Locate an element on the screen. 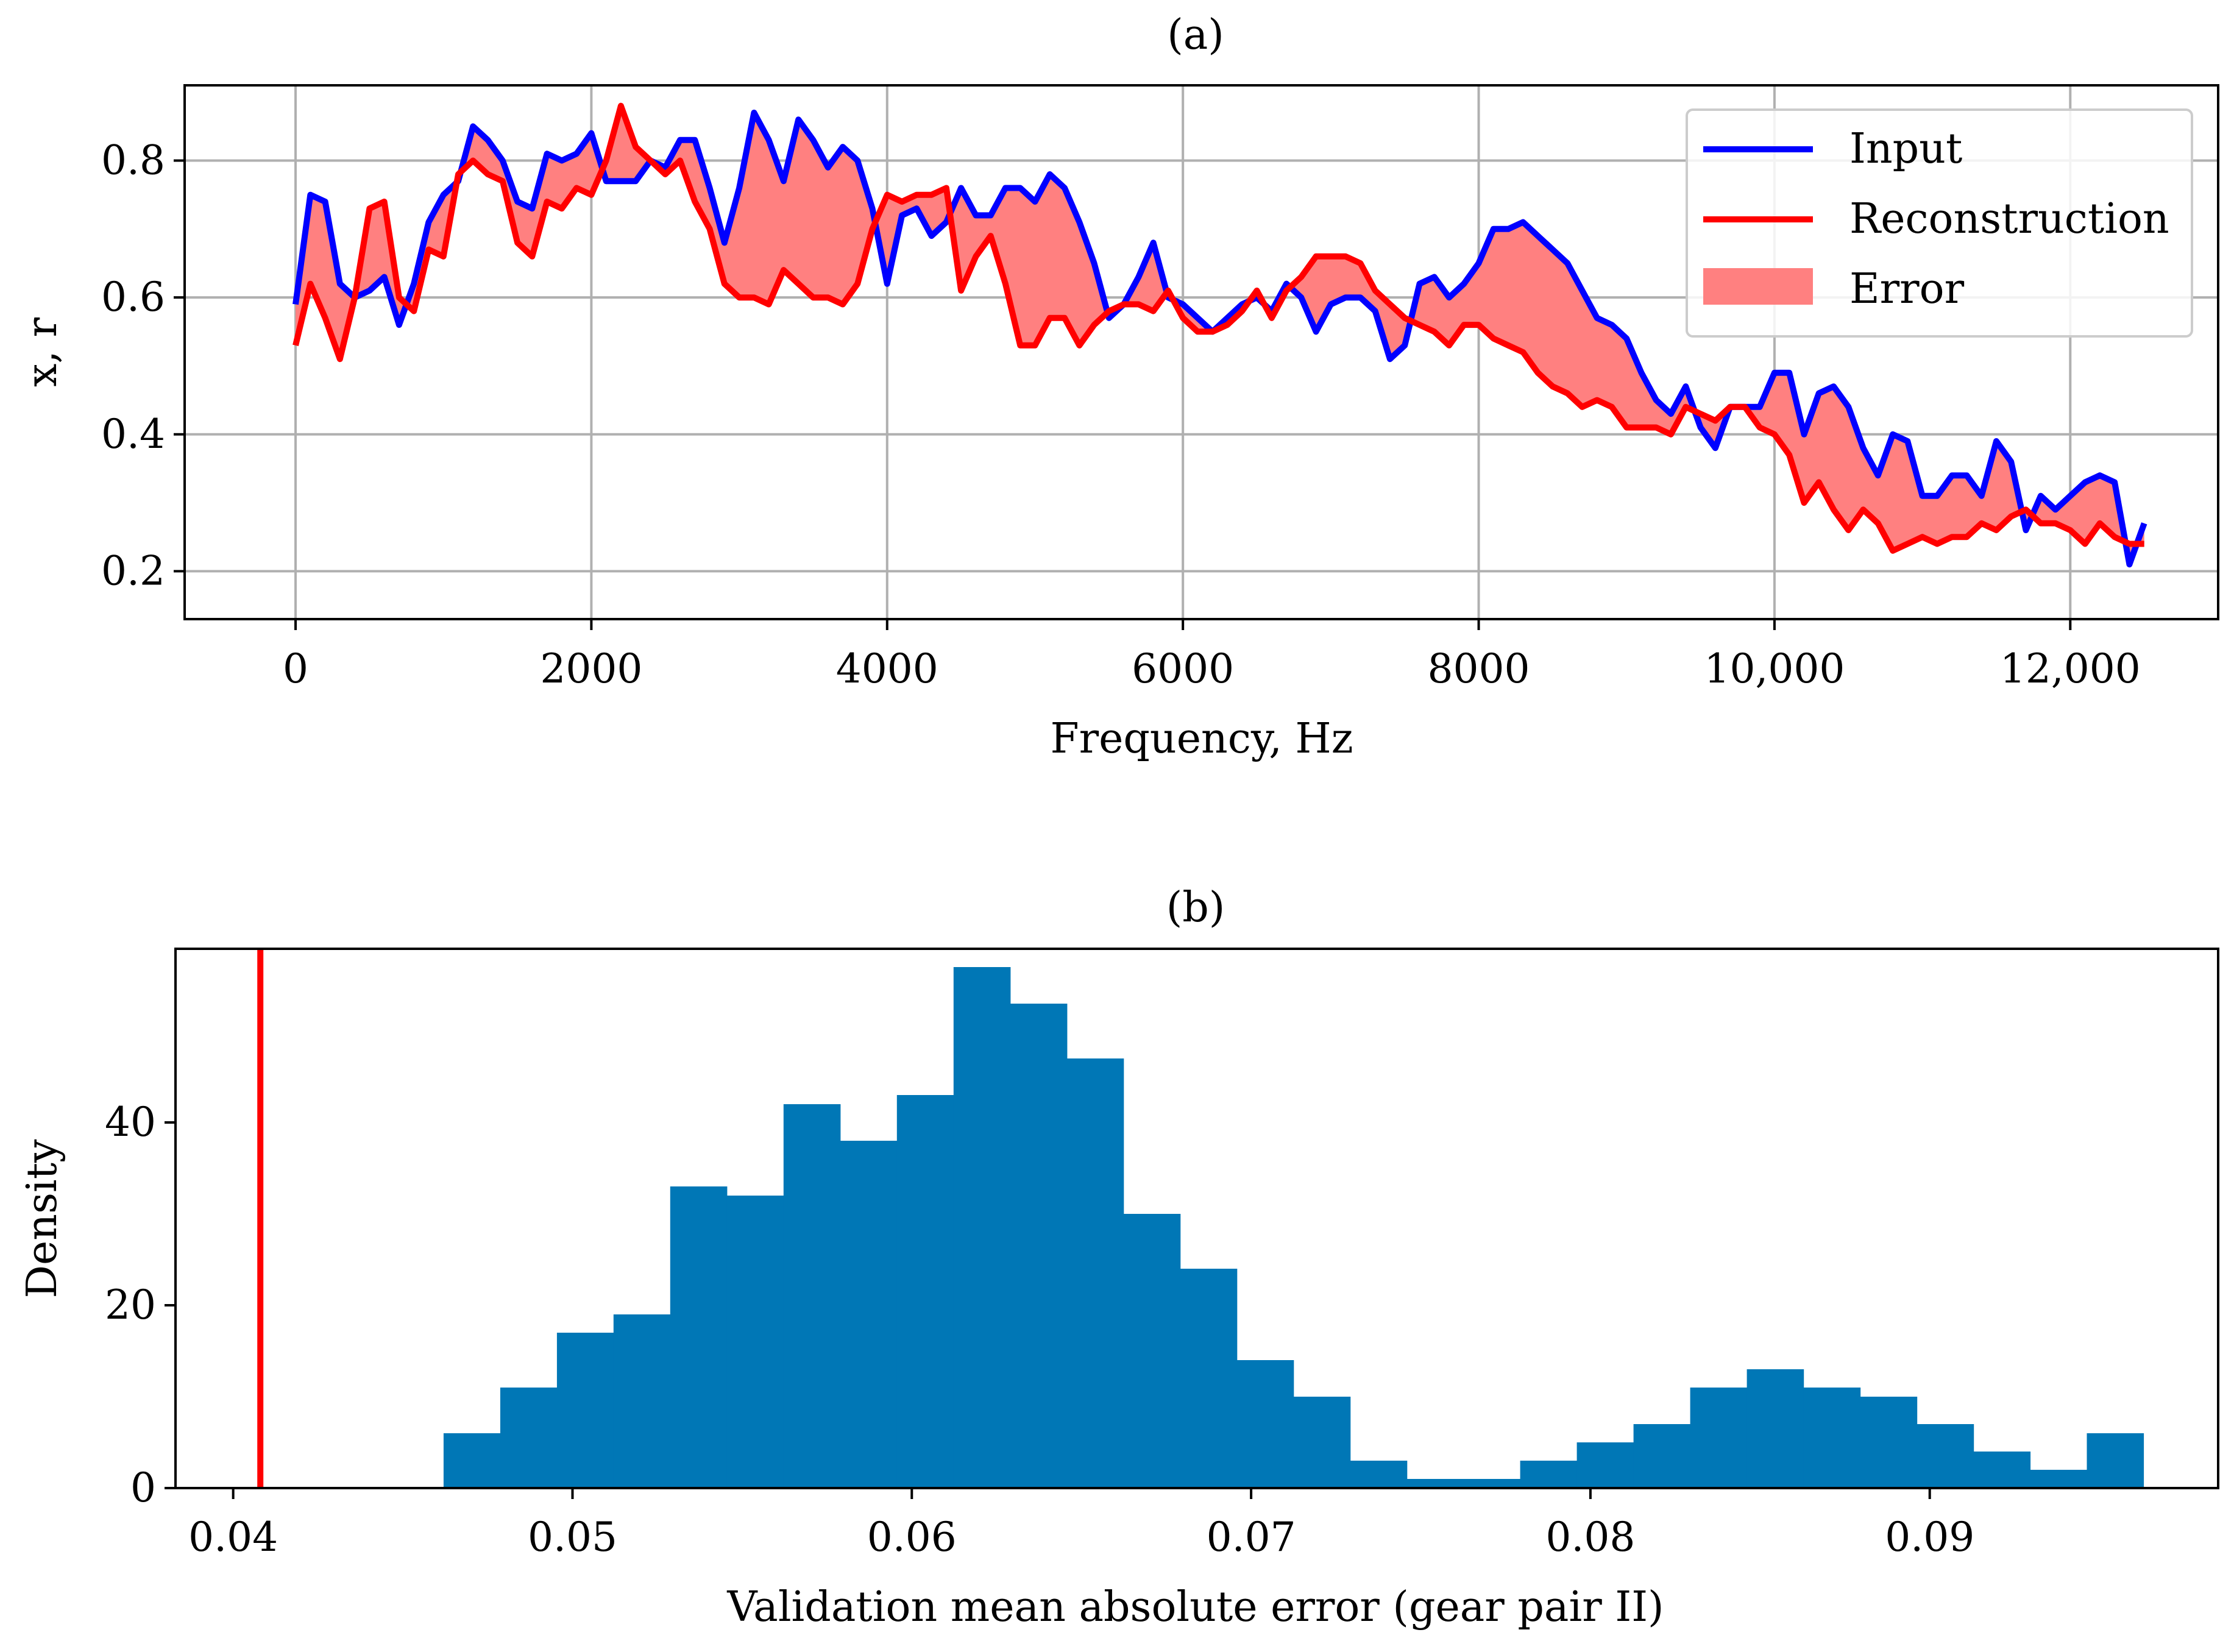 Image resolution: width=2234 pixels, height=1652 pixels. panel-a-ytick-label: 0.6 is located at coordinates (133, 297).